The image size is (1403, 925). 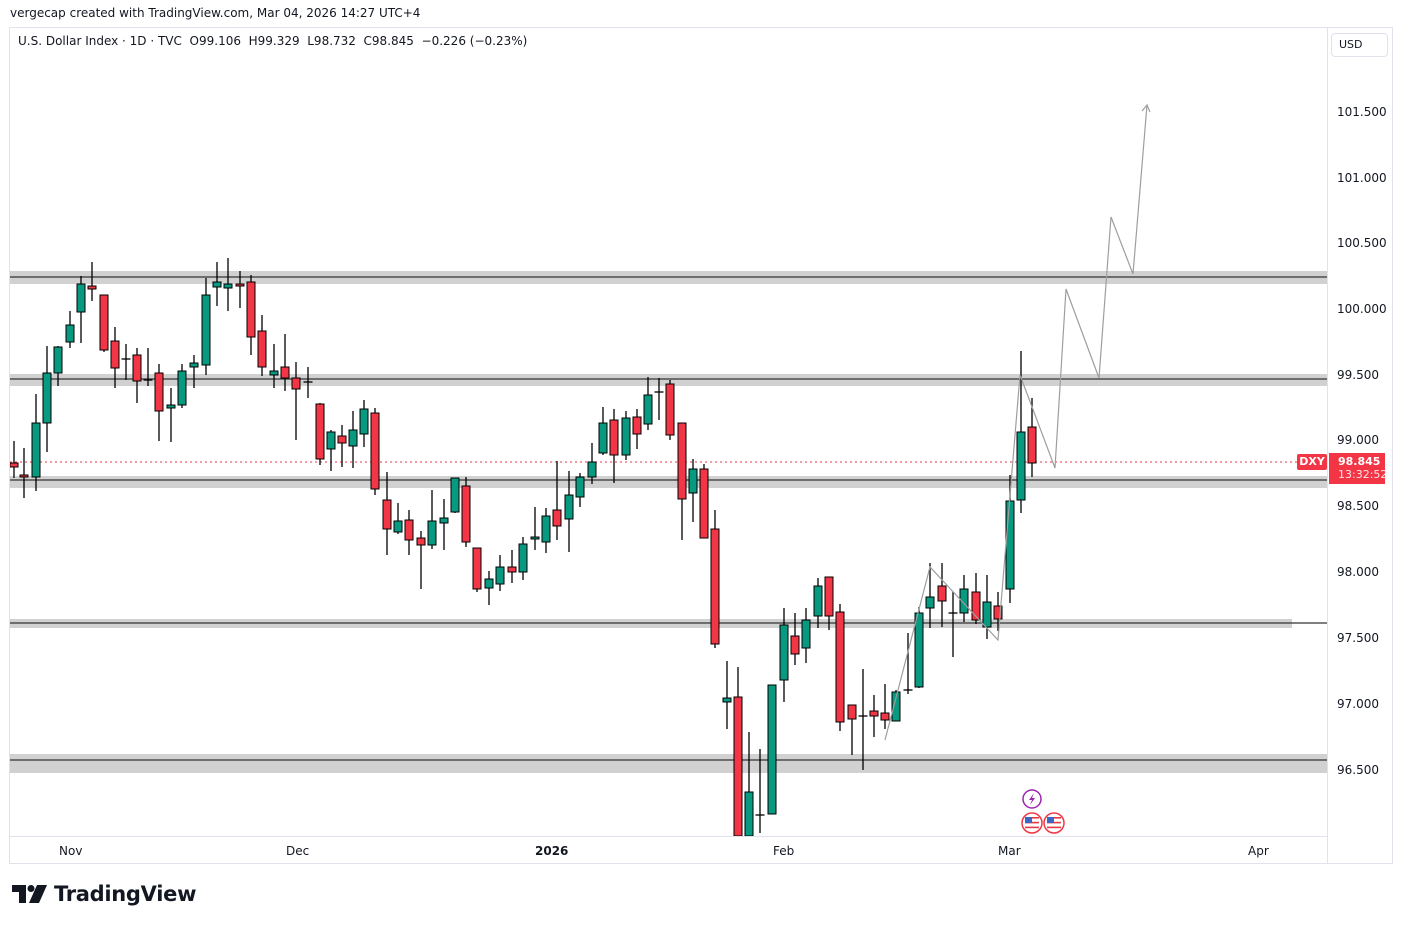 What do you see at coordinates (1016, 422) in the screenshot?
I see `projection-path` at bounding box center [1016, 422].